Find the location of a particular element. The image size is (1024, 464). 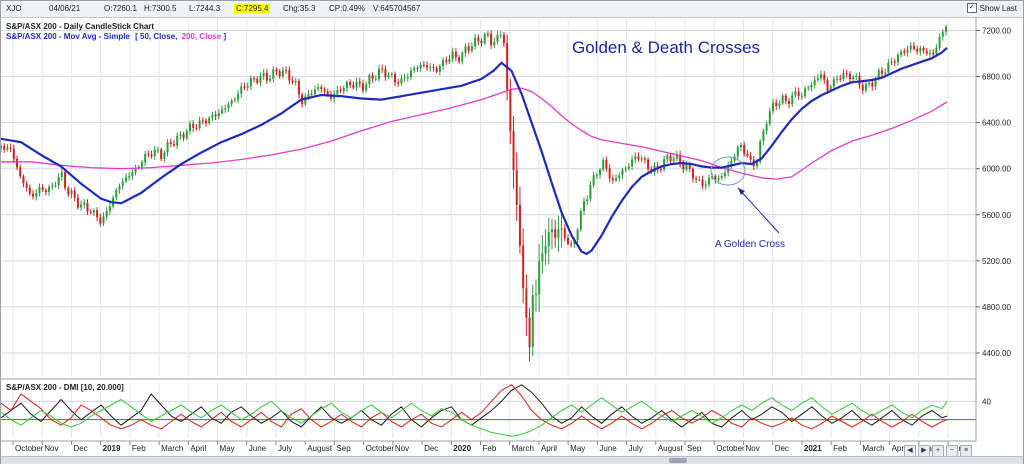

x-tick-label: April is located at coordinates (198, 448).